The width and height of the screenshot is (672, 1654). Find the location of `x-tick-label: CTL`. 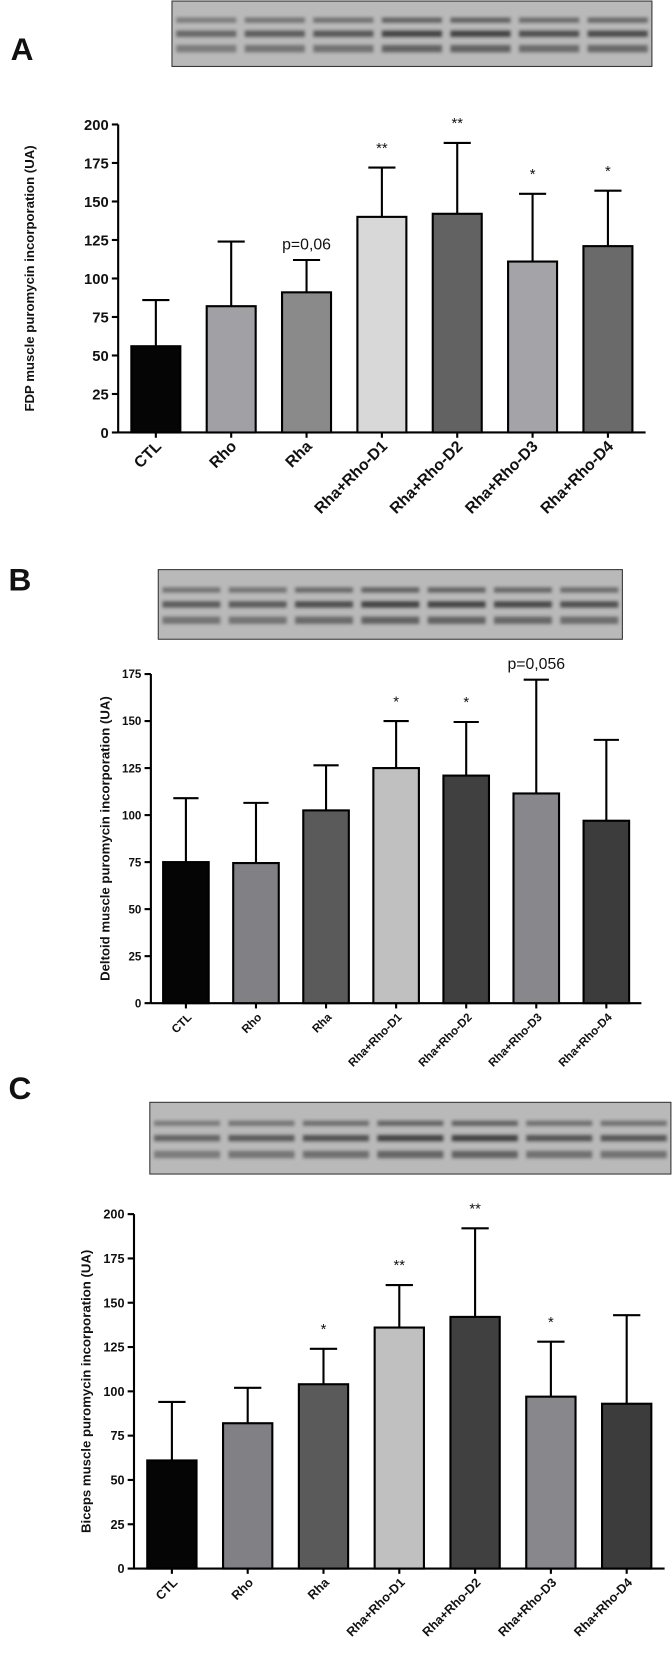

x-tick-label: CTL is located at coordinates (148, 455).